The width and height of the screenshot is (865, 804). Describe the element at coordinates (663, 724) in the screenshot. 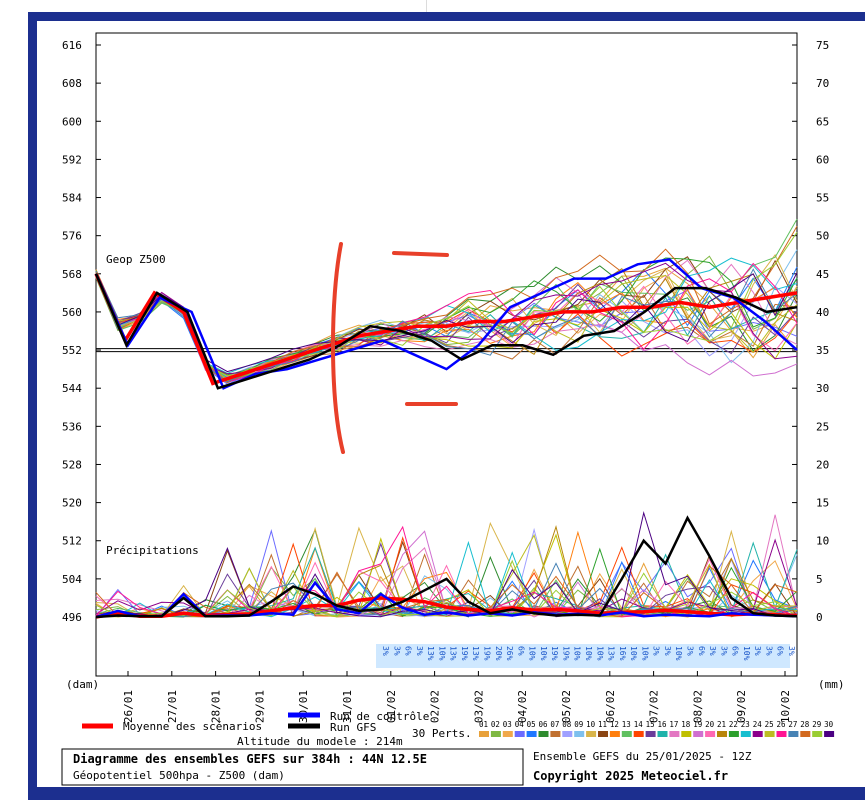

I see `pert-number: 16` at that location.